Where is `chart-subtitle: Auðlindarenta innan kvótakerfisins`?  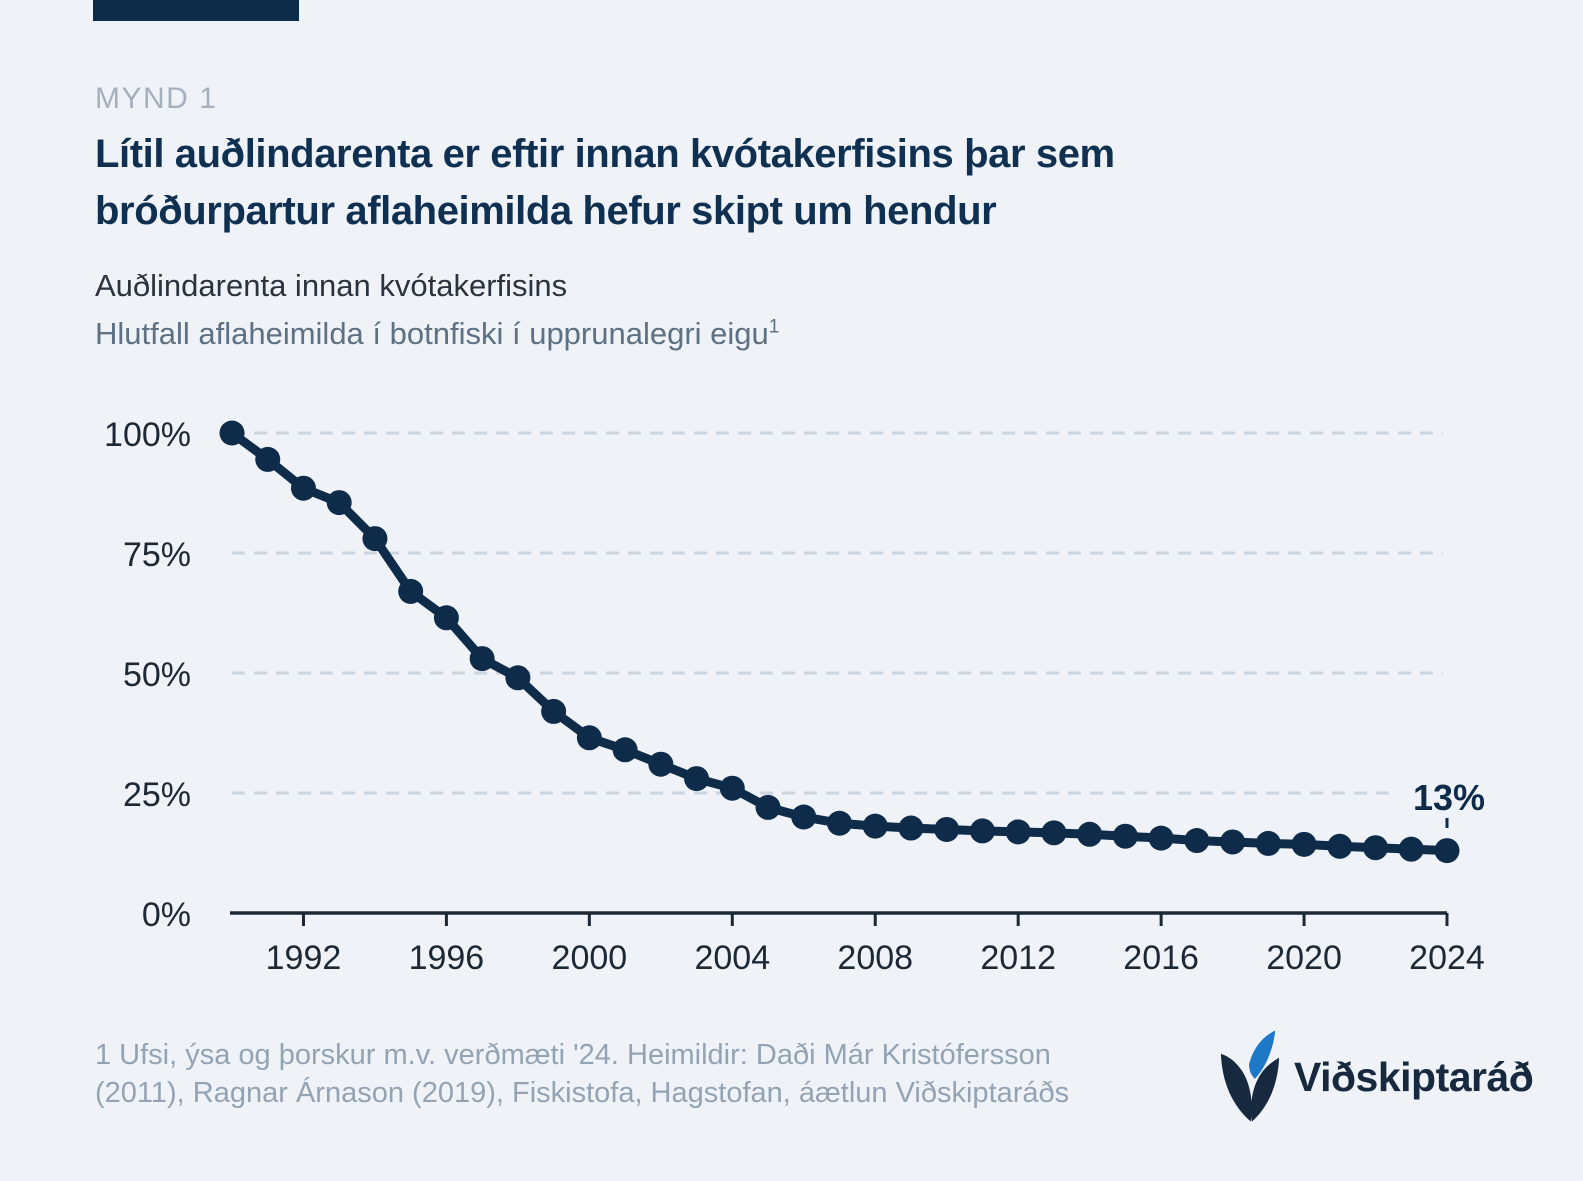 chart-subtitle: Auðlindarenta innan kvótakerfisins is located at coordinates (331, 285).